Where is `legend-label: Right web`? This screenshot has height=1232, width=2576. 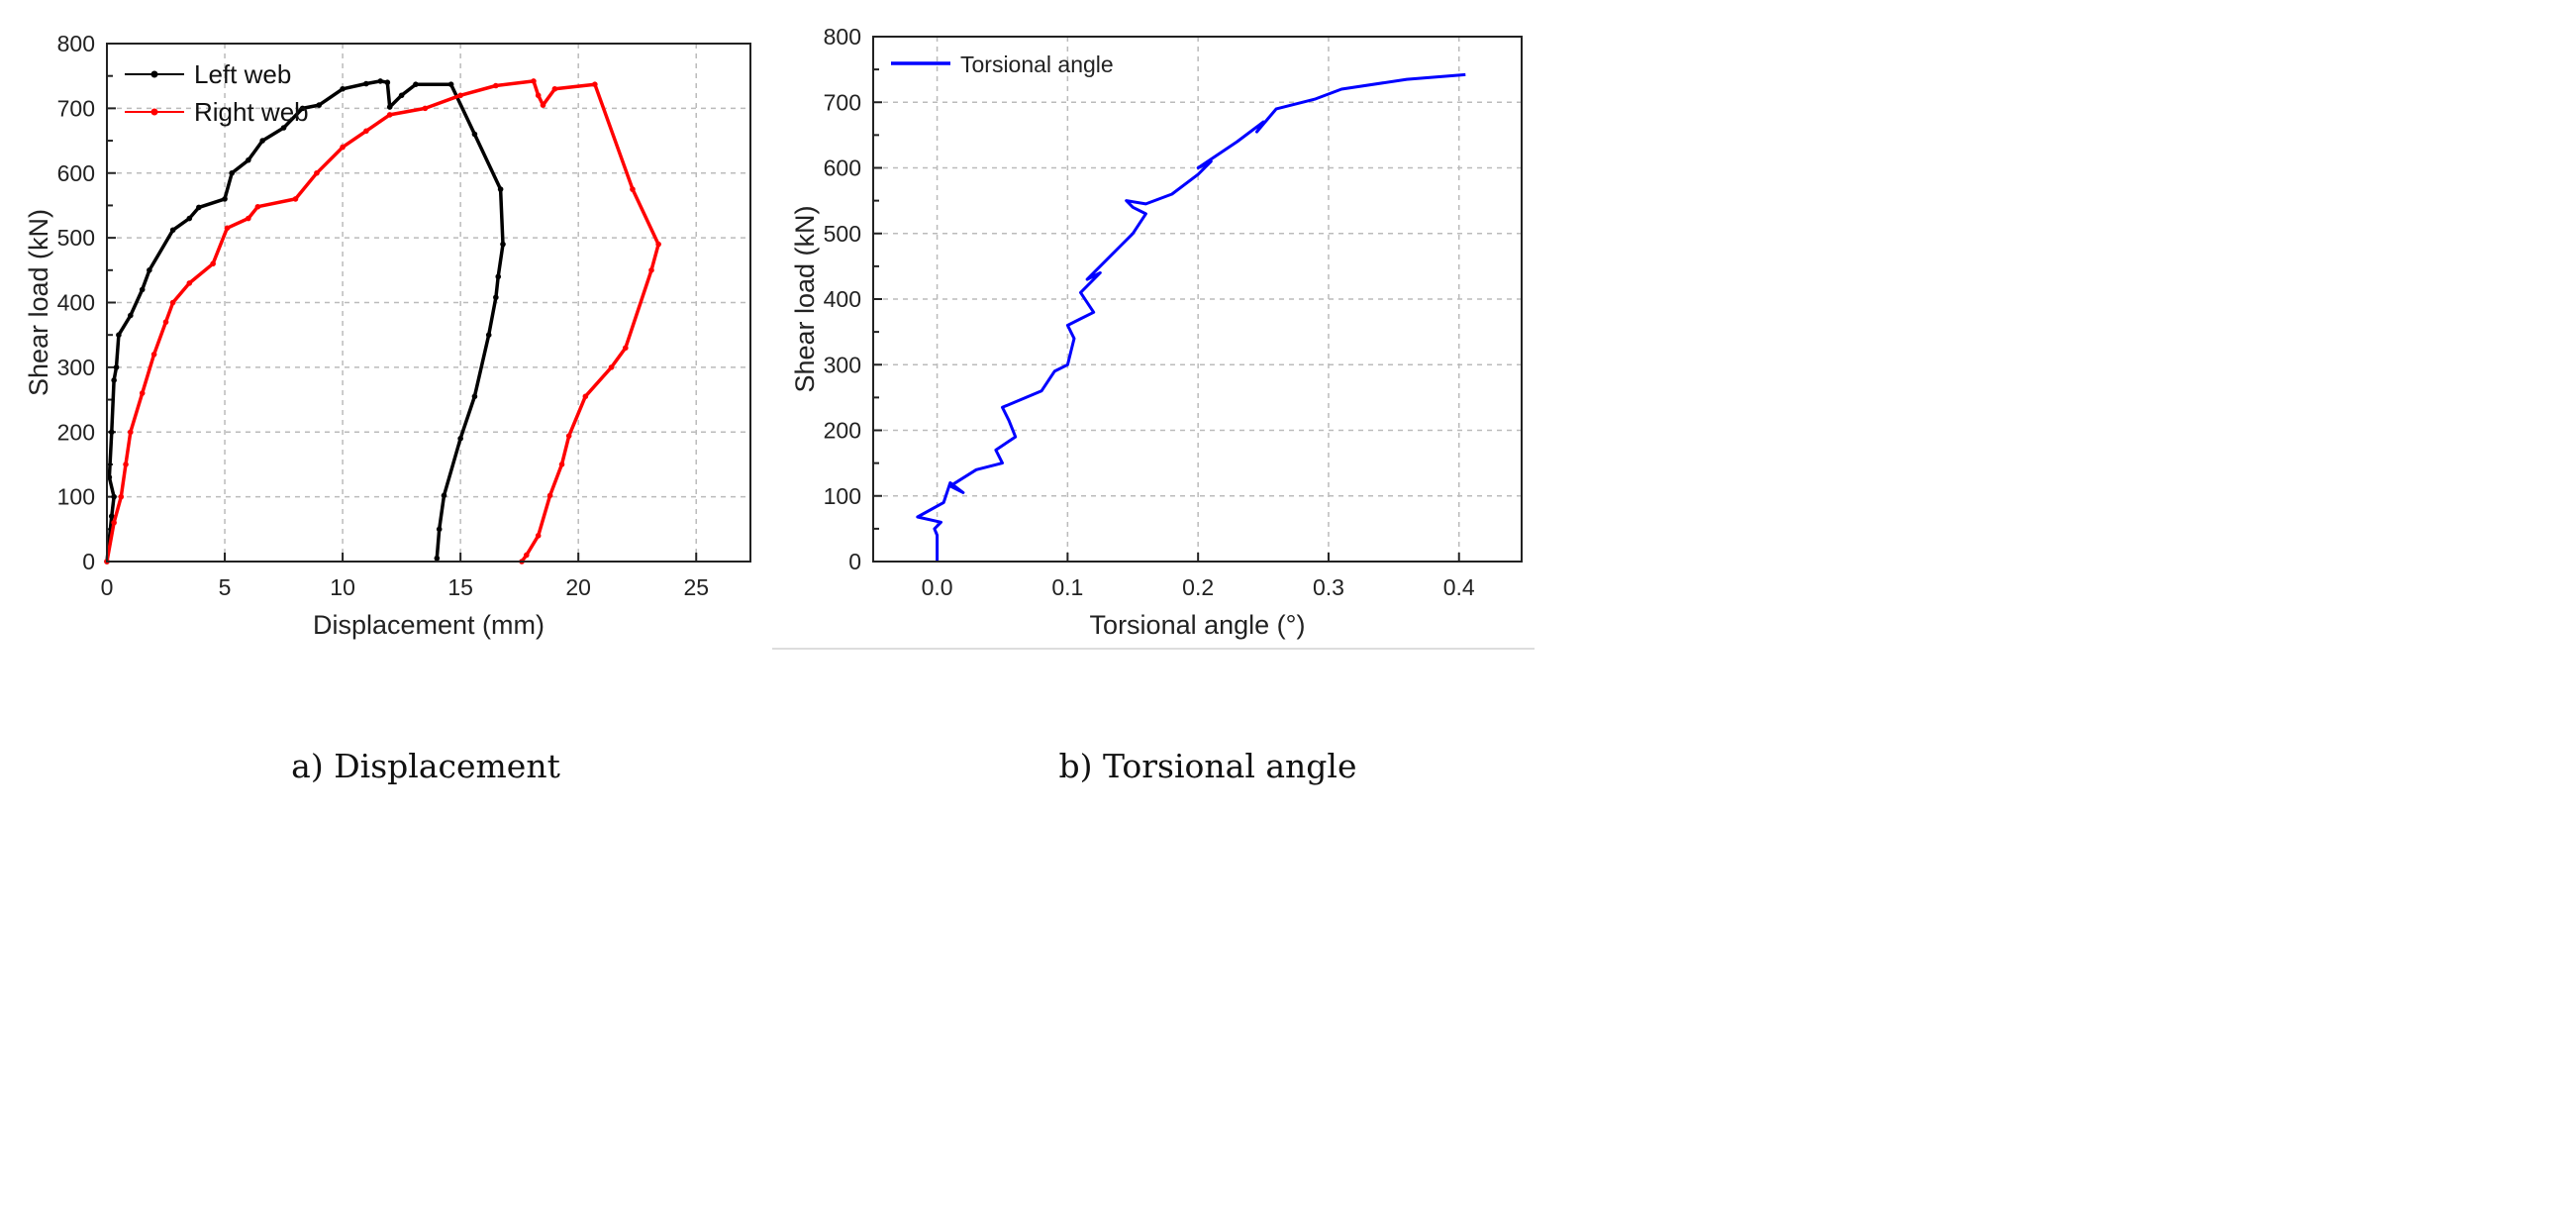 legend-label: Right web is located at coordinates (252, 112).